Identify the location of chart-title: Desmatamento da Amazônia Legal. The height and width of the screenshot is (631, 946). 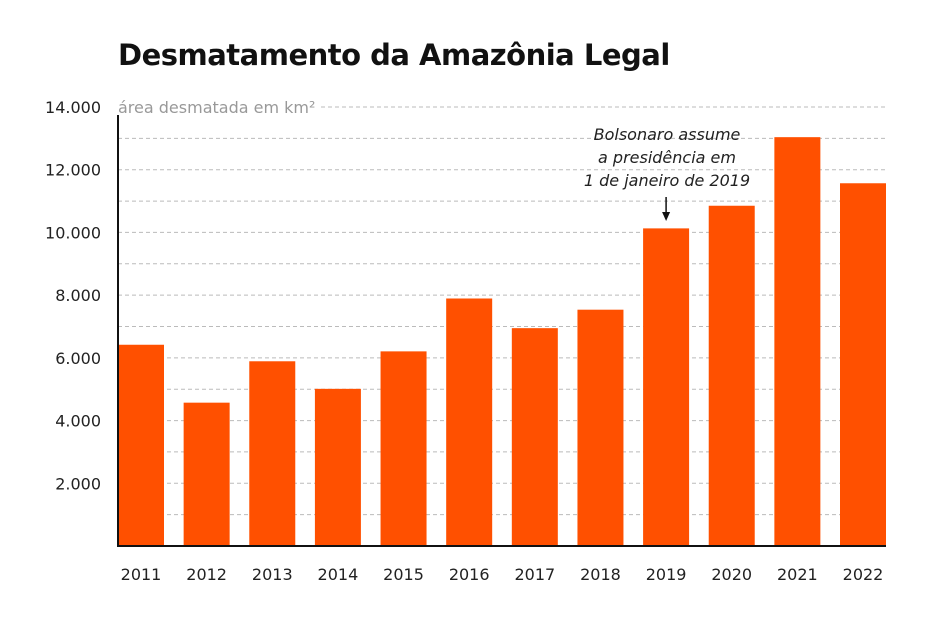
(394, 55).